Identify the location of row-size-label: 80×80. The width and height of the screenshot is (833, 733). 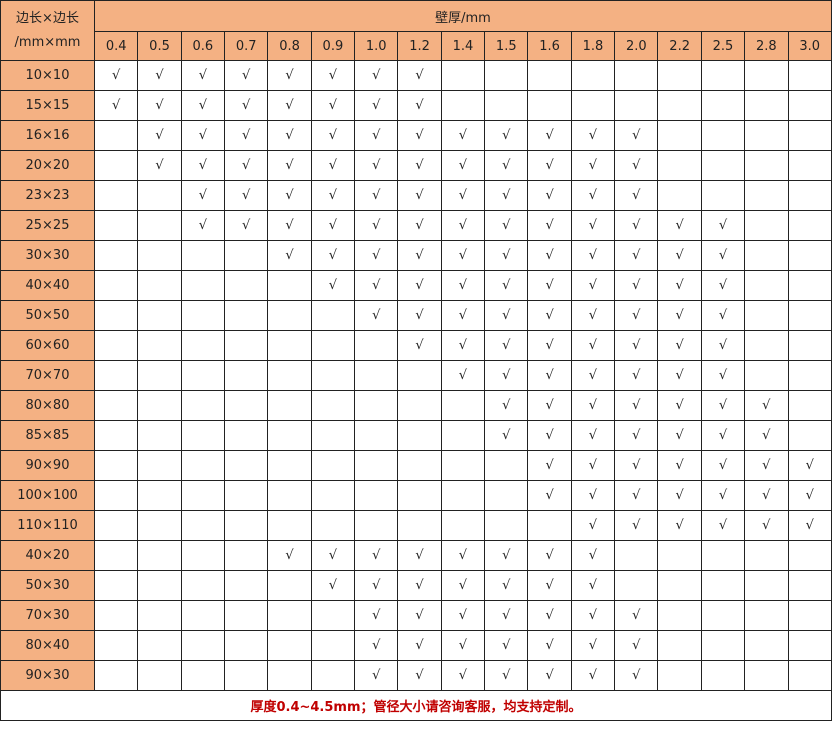
(47, 405).